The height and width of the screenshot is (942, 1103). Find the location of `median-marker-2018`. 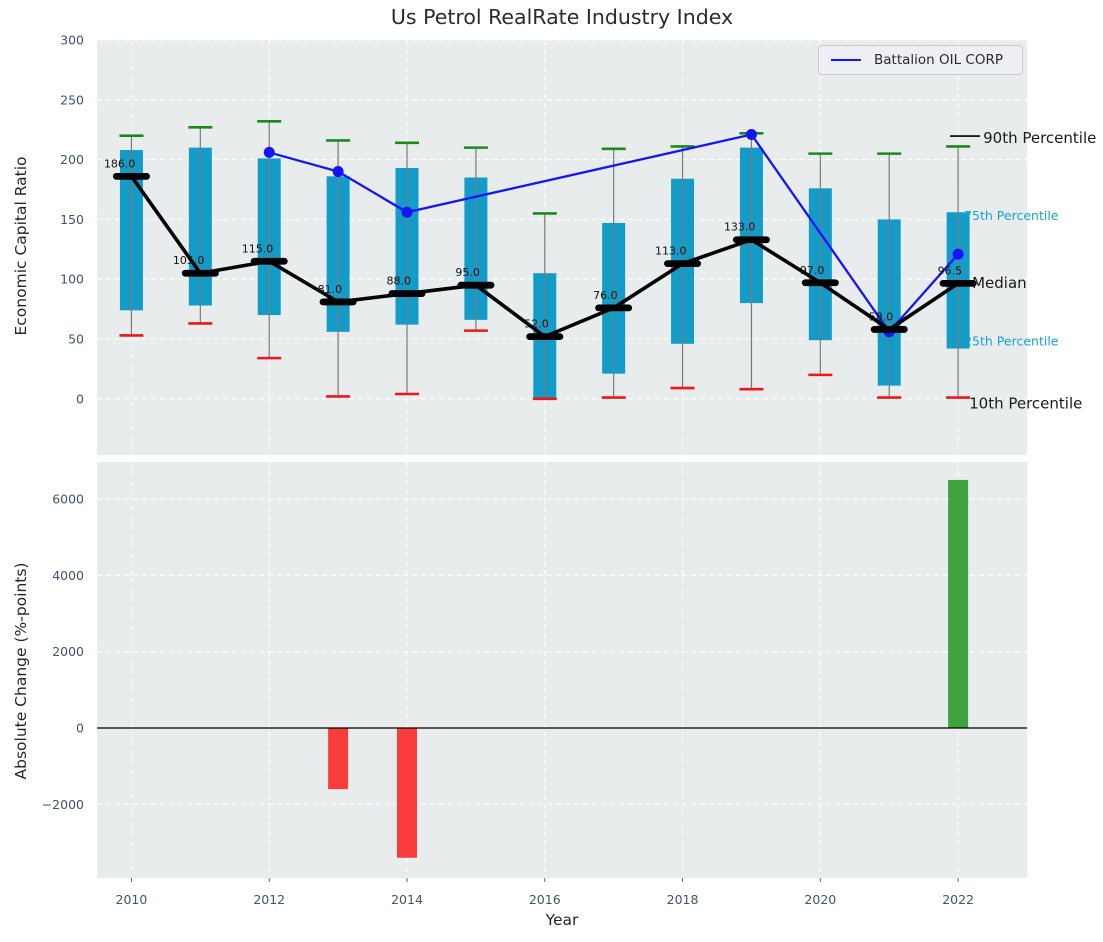

median-marker-2018 is located at coordinates (683, 264).